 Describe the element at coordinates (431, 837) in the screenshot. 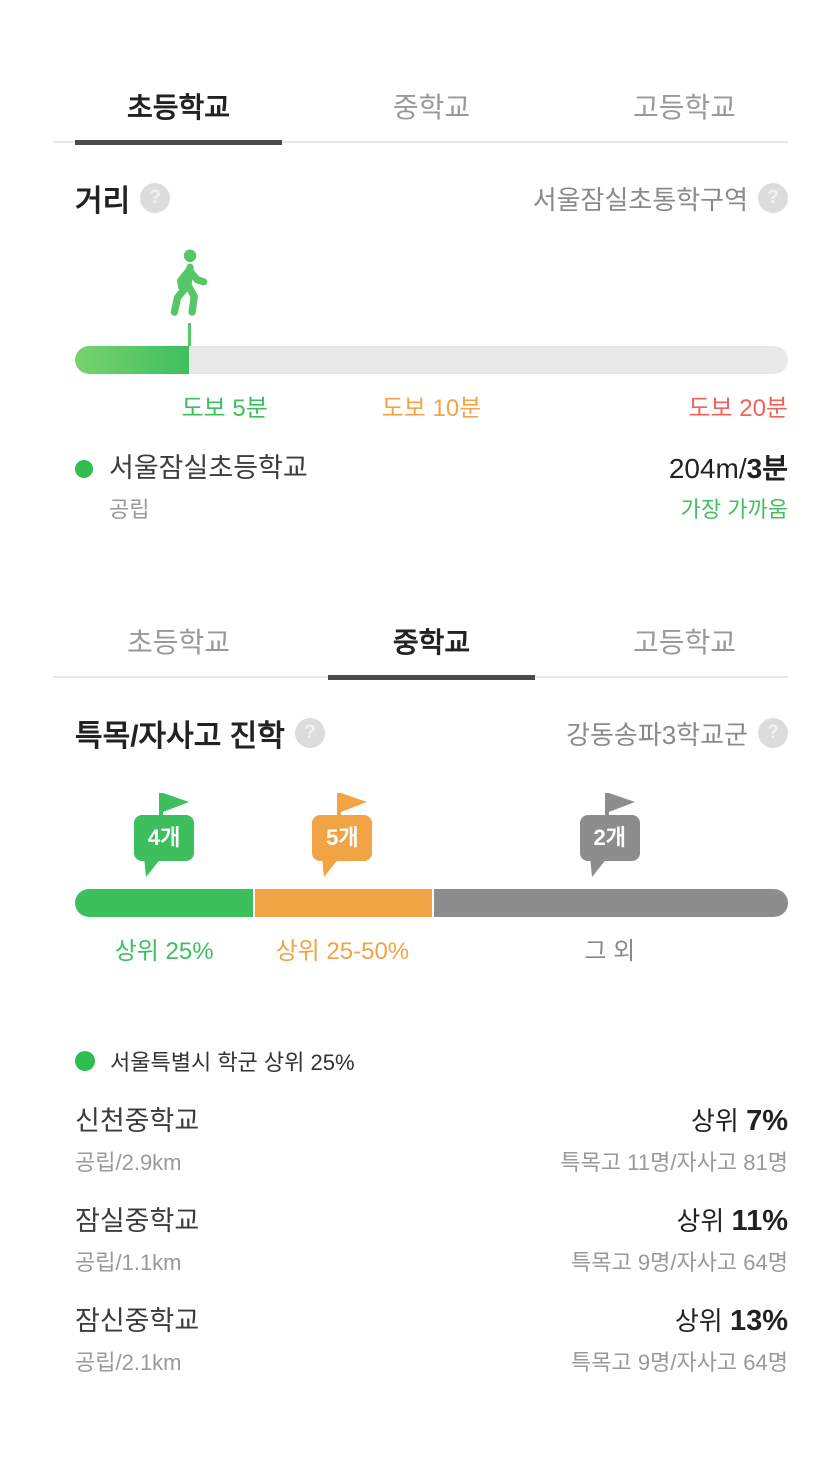

I see `admission-flags: 4개 5개` at that location.